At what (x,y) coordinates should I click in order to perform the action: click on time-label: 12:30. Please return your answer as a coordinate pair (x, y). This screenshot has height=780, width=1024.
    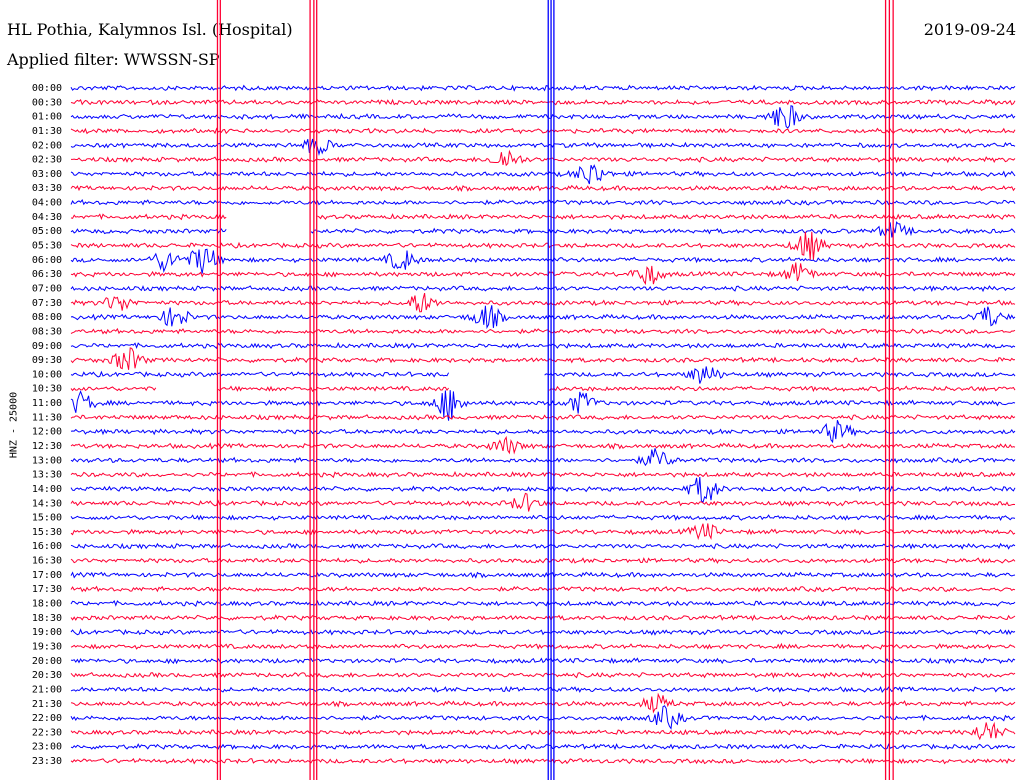
    Looking at the image, I should click on (47, 446).